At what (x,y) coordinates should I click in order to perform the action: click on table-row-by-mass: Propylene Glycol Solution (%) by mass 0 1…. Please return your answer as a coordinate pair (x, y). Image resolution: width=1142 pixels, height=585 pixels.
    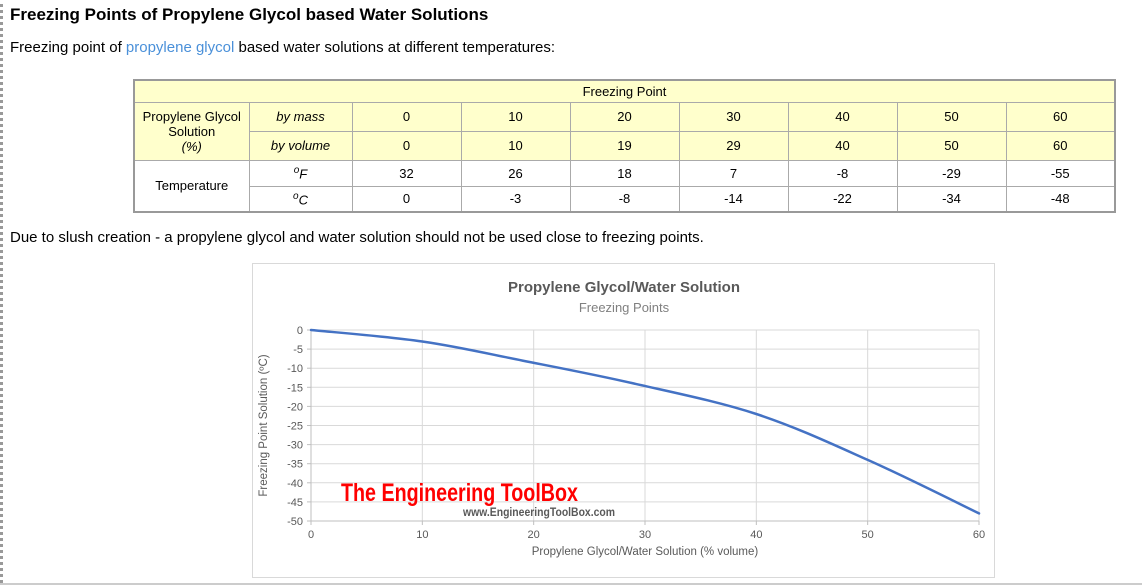
    Looking at the image, I should click on (624, 131).